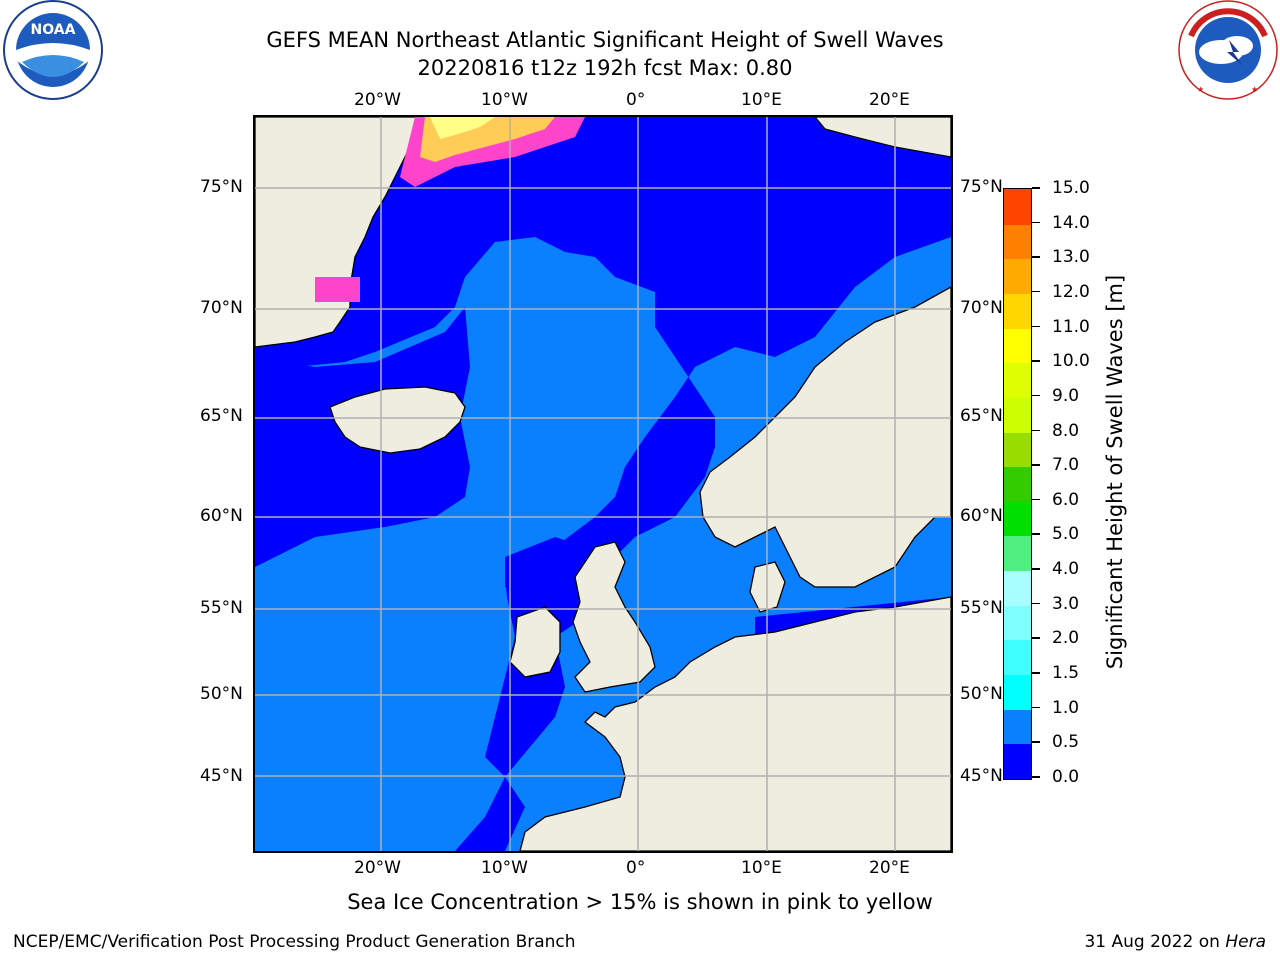  Describe the element at coordinates (614, 617) in the screenshot. I see `great-britain` at that location.